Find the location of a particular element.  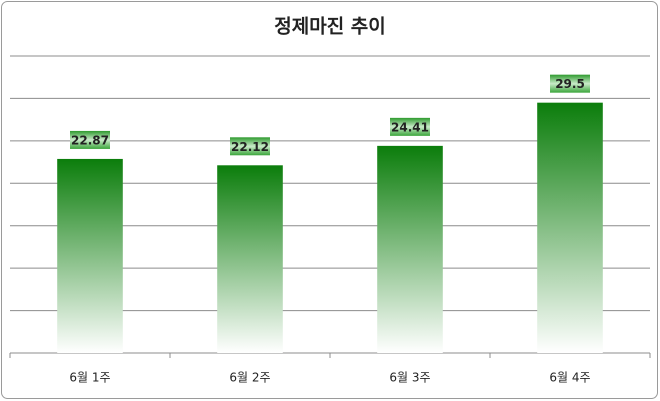

value-label: 22.12 is located at coordinates (250, 147).